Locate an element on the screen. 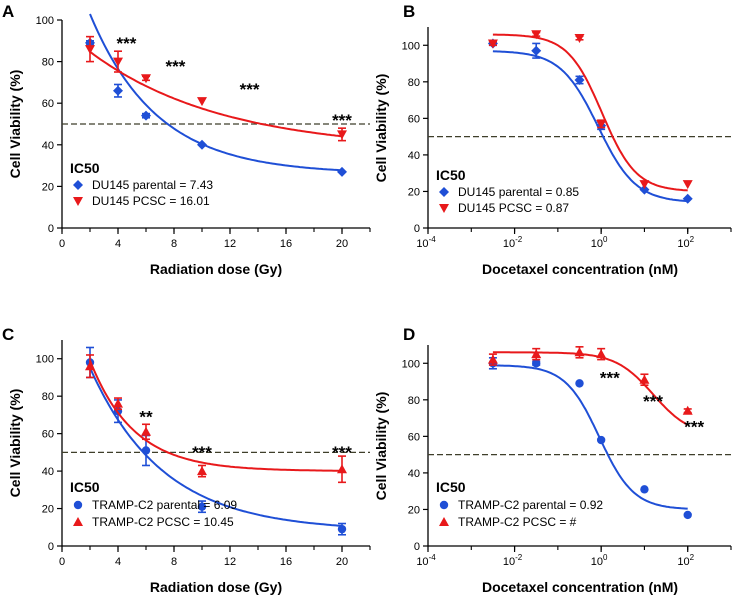 The image size is (736, 598). y-axis-title: Cell Viability (%) is located at coordinates (381, 128).